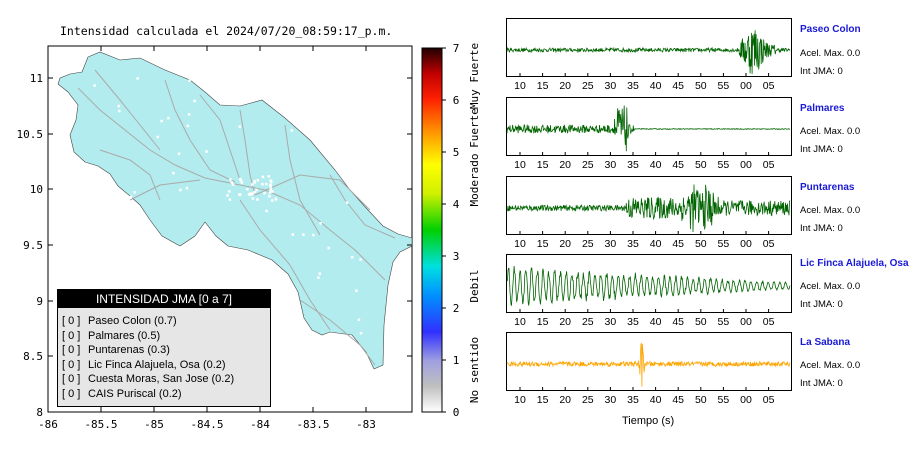 This screenshot has width=910, height=460. Describe the element at coordinates (474, 76) in the screenshot. I see `colorbar-category-label: Muy Fuerte` at that location.